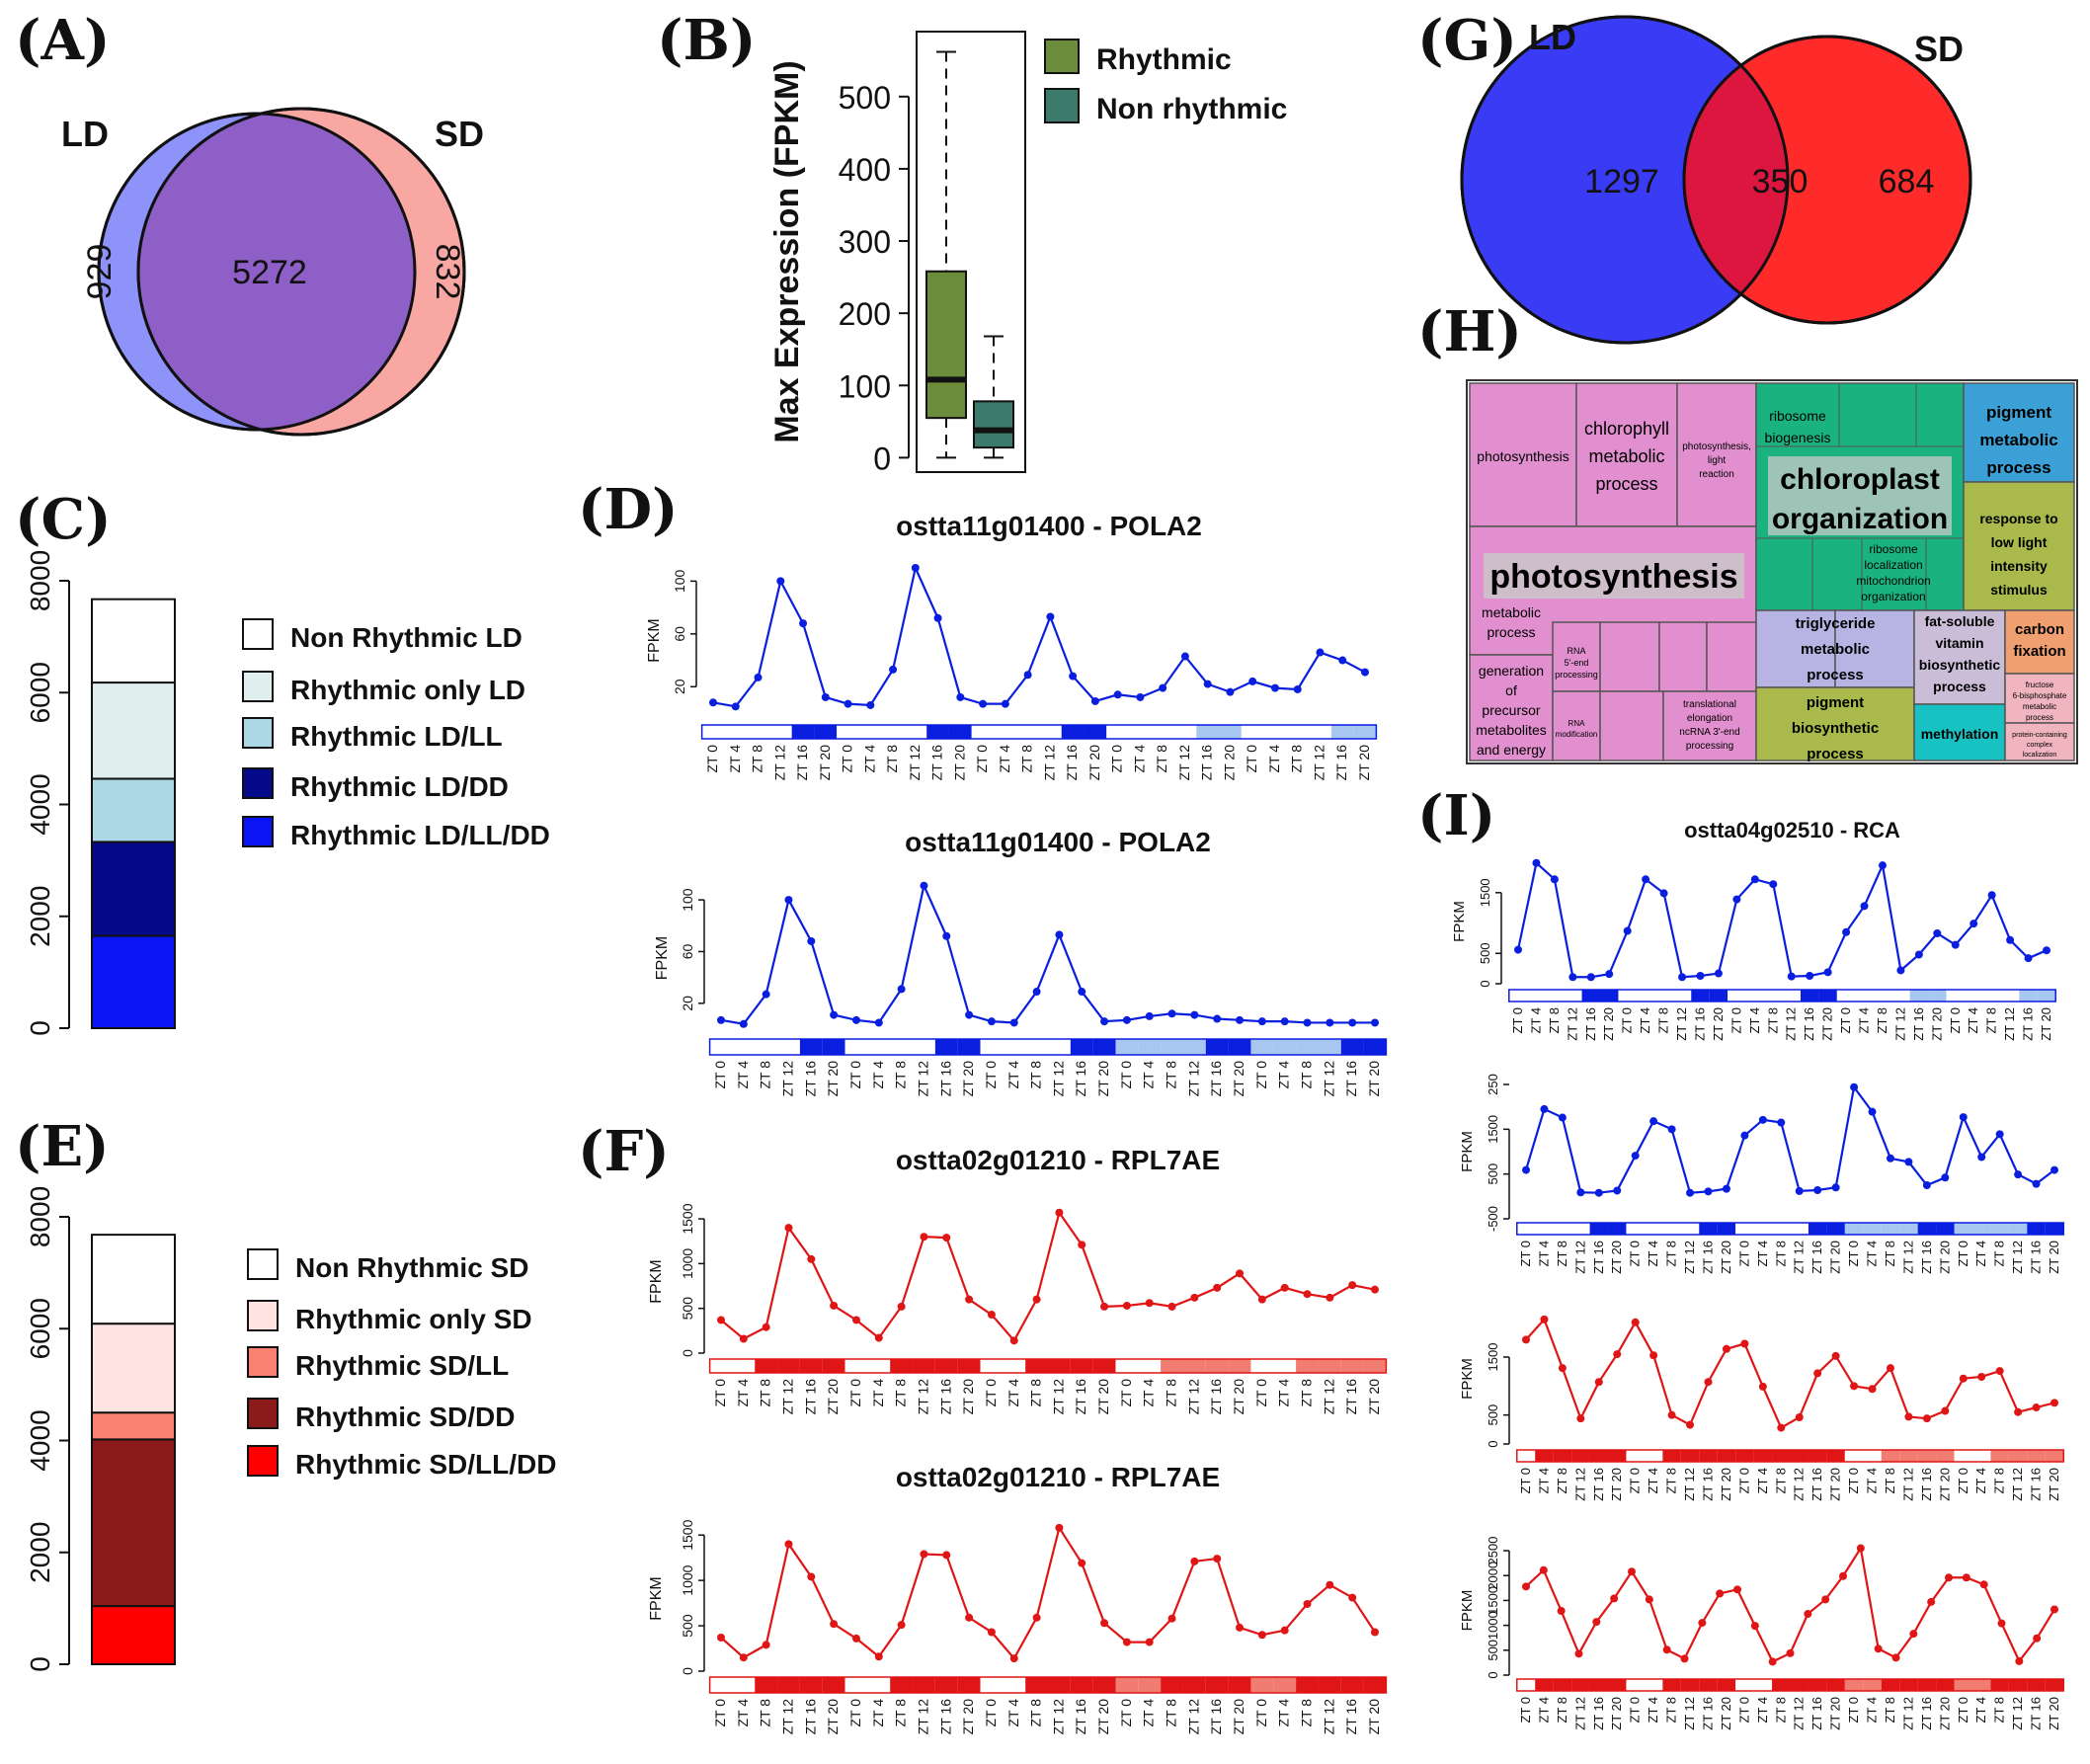  Describe the element at coordinates (1039, 636) in the screenshot. I see `line-chart-series` at that location.